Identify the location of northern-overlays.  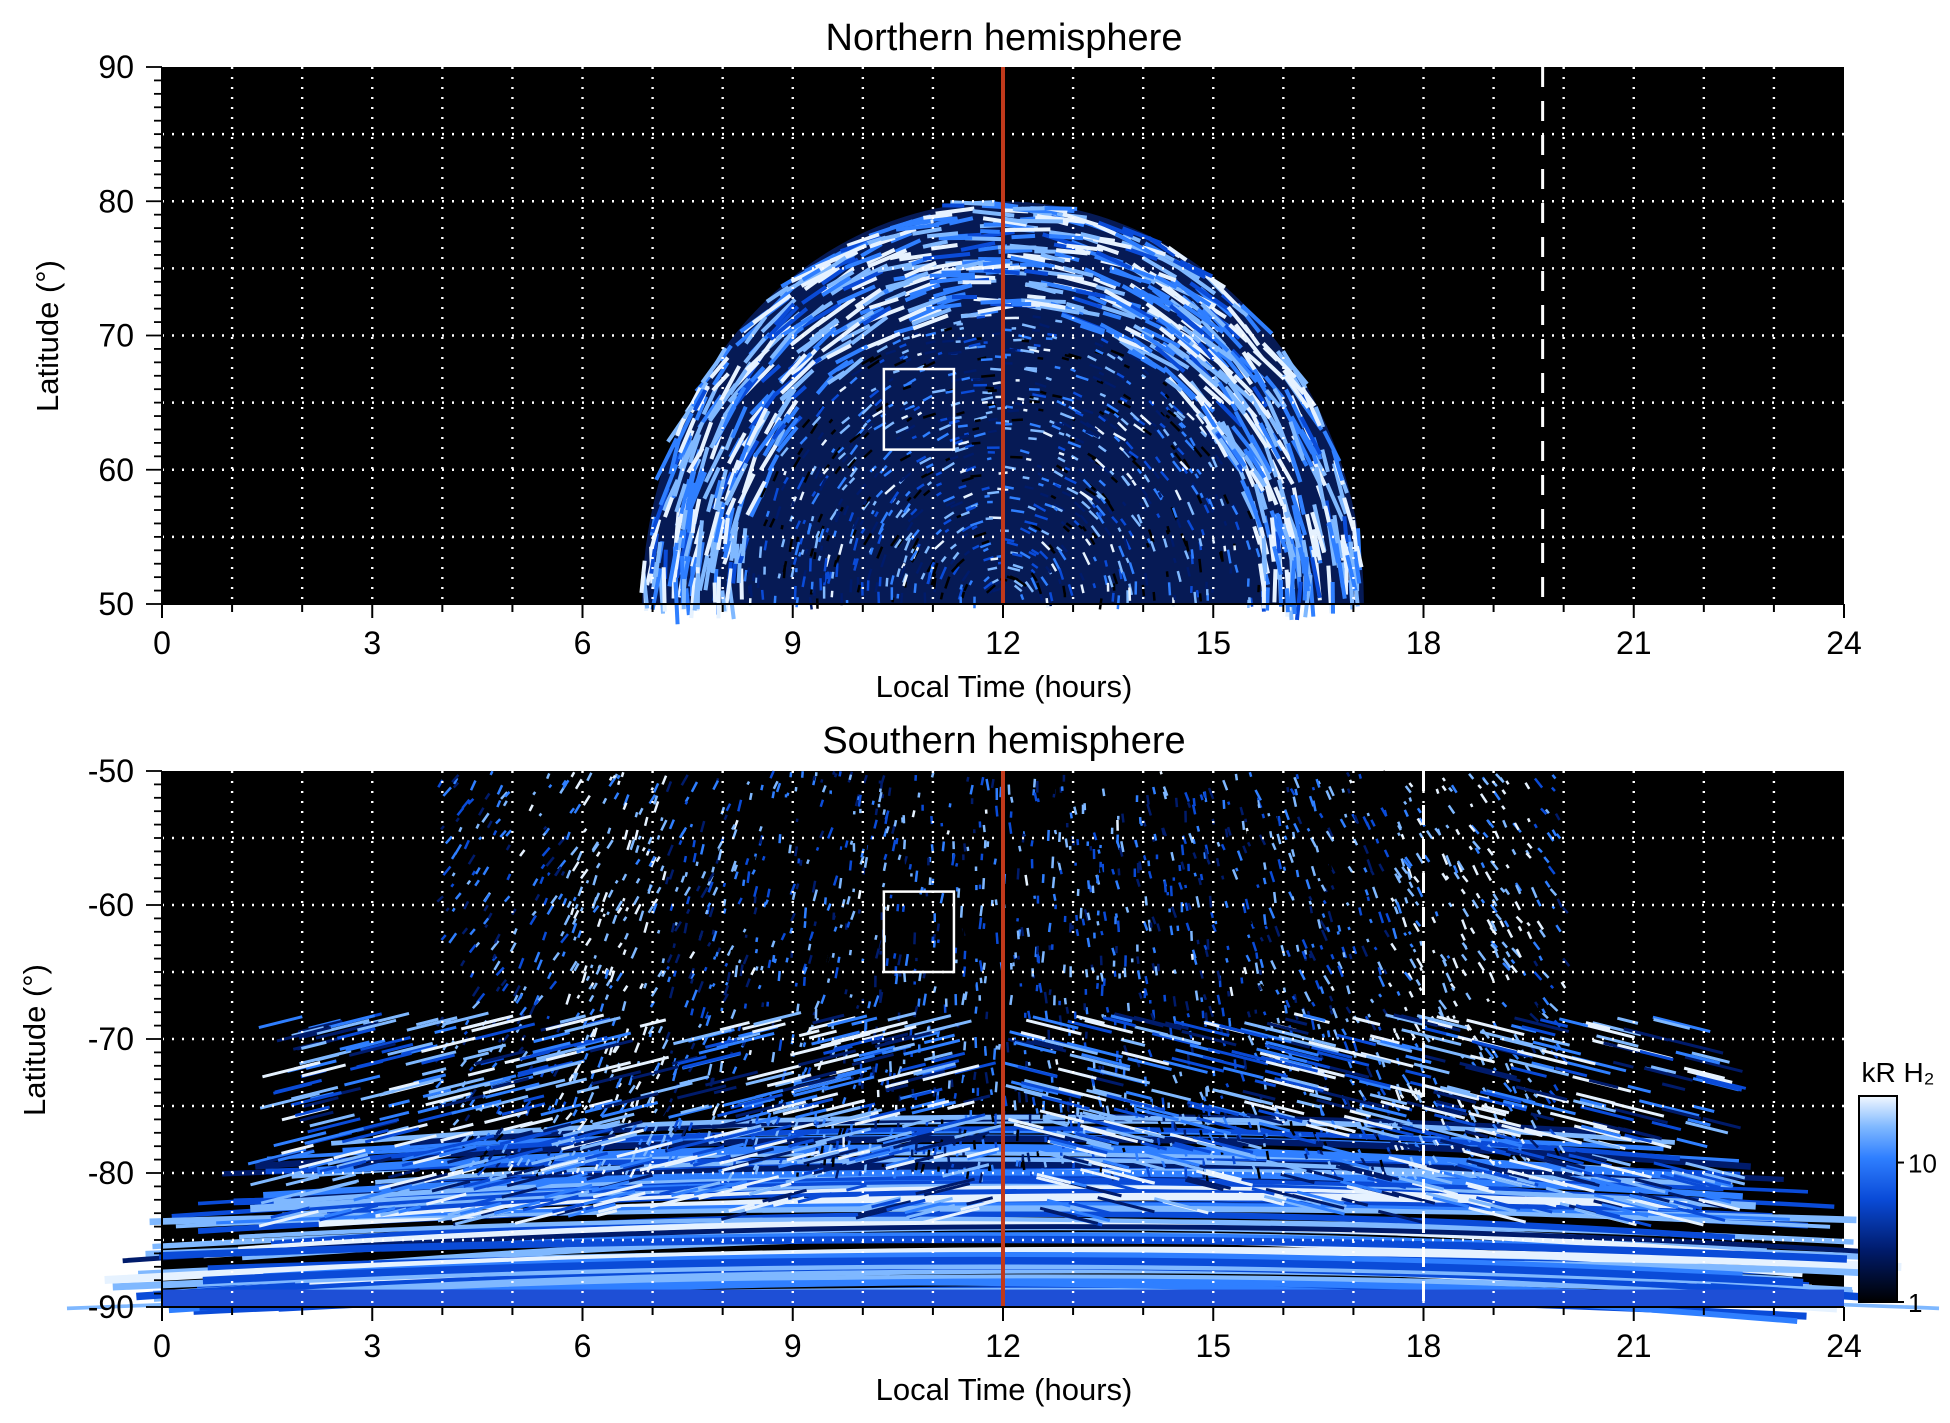
(1213, 335).